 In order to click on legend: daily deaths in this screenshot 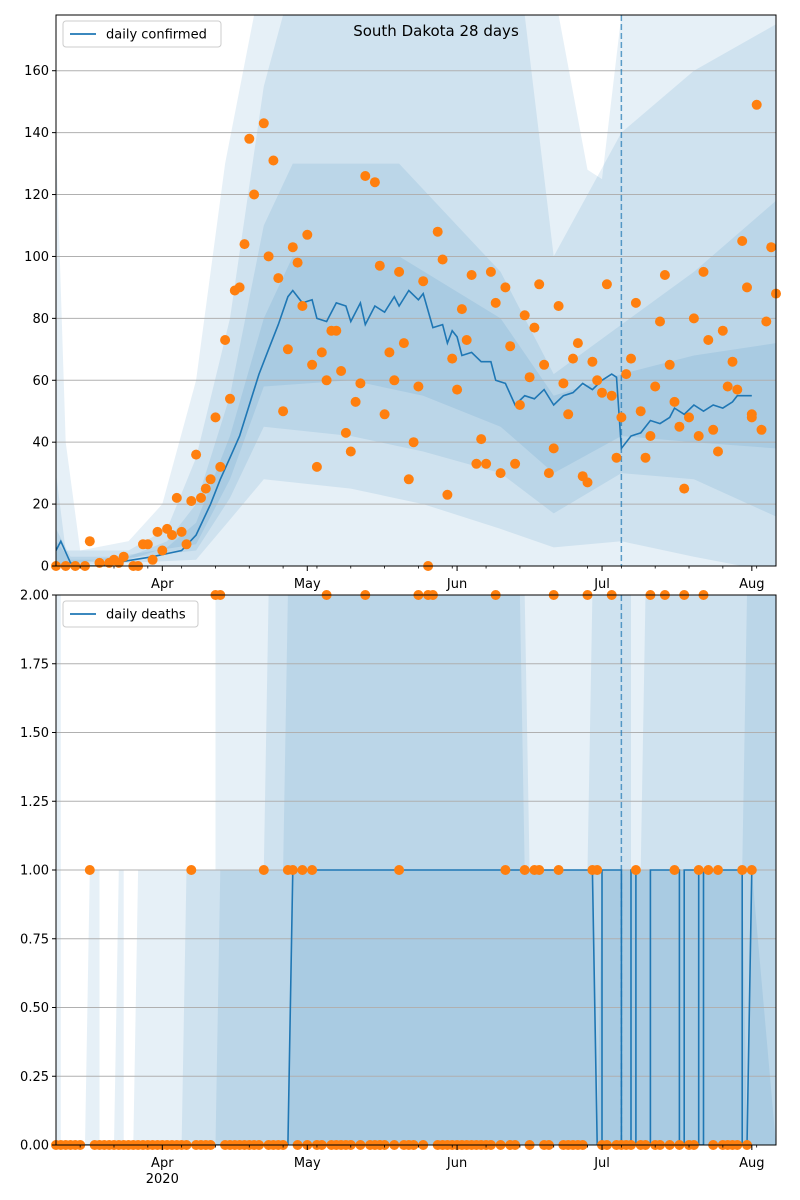, I will do `click(130, 614)`.